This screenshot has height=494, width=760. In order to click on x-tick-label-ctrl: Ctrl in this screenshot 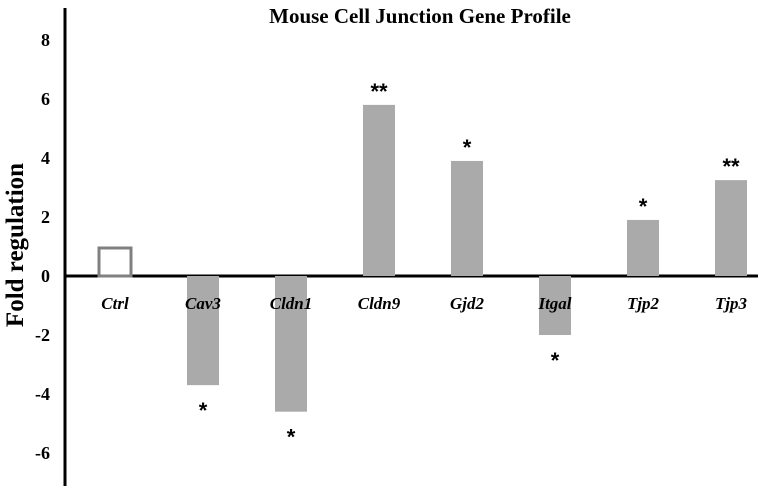, I will do `click(115, 303)`.